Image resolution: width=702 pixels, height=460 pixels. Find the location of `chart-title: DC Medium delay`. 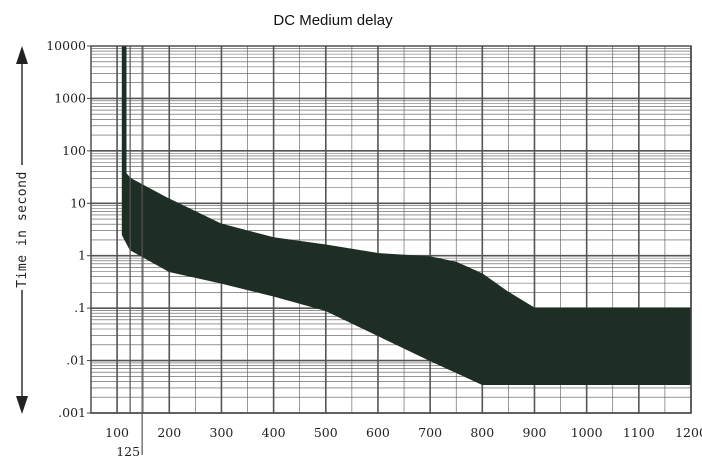

chart-title: DC Medium delay is located at coordinates (333, 20).